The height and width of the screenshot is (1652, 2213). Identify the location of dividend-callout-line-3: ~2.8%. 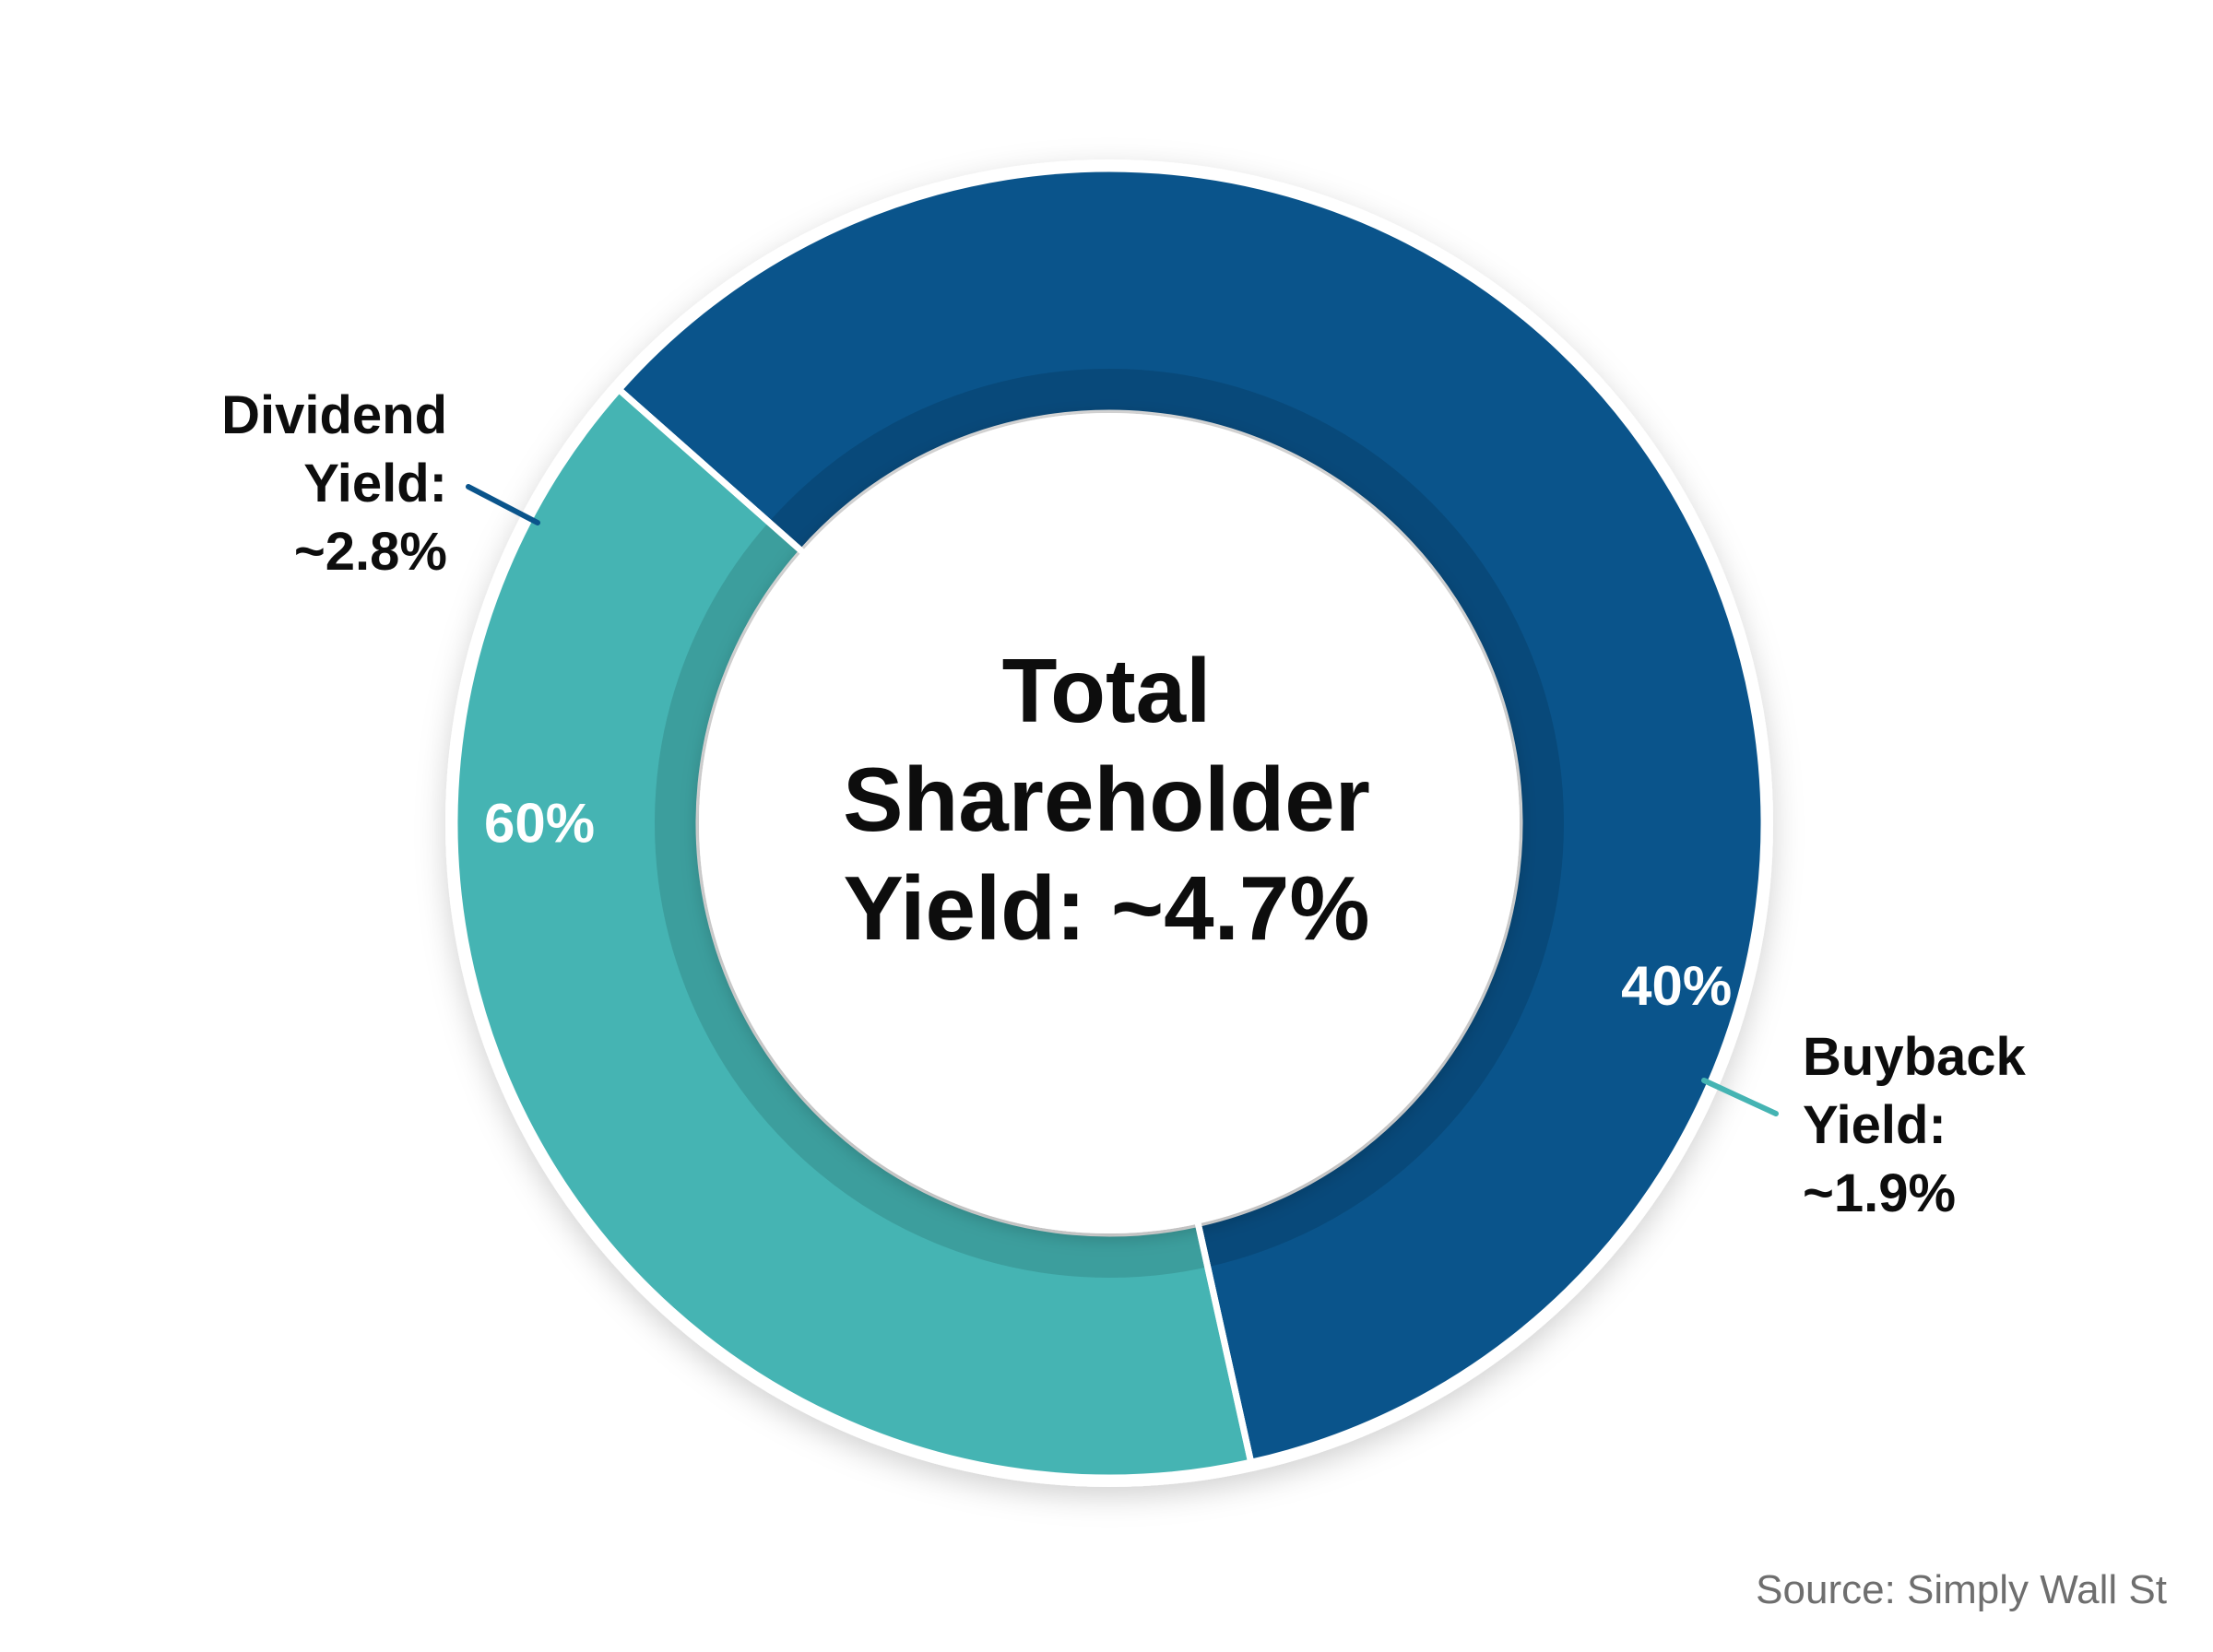
(370, 552).